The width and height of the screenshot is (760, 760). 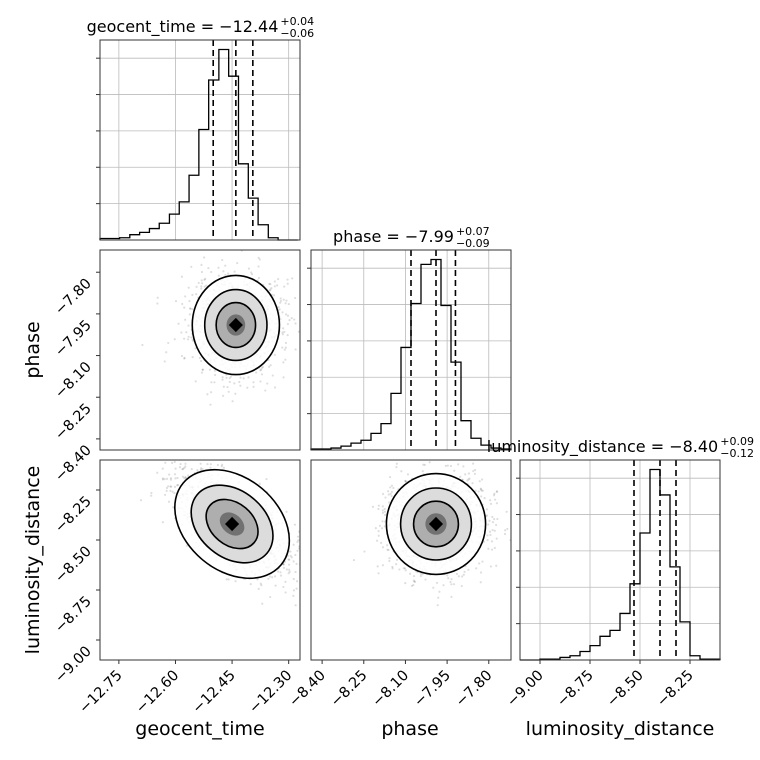 I want to click on title-text: geocent_time = −12.44, so click(x=183, y=27).